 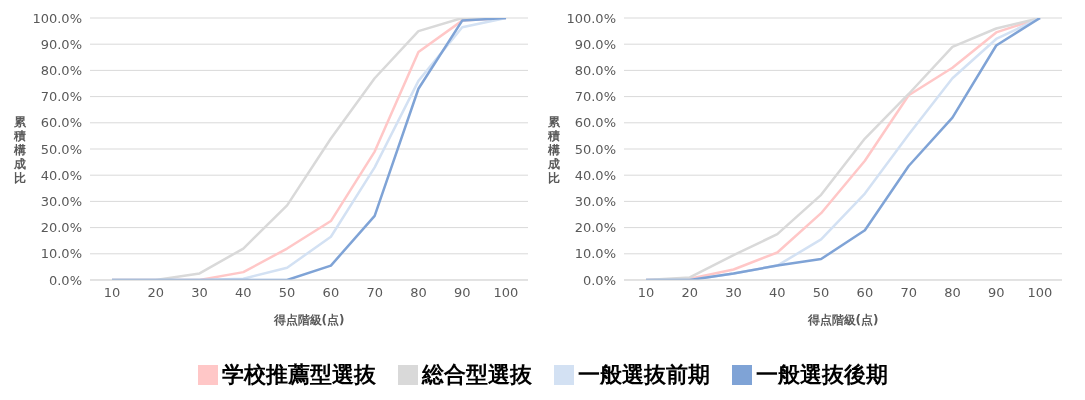 I want to click on legend-label: 学校推薦型選抜, so click(x=298, y=375).